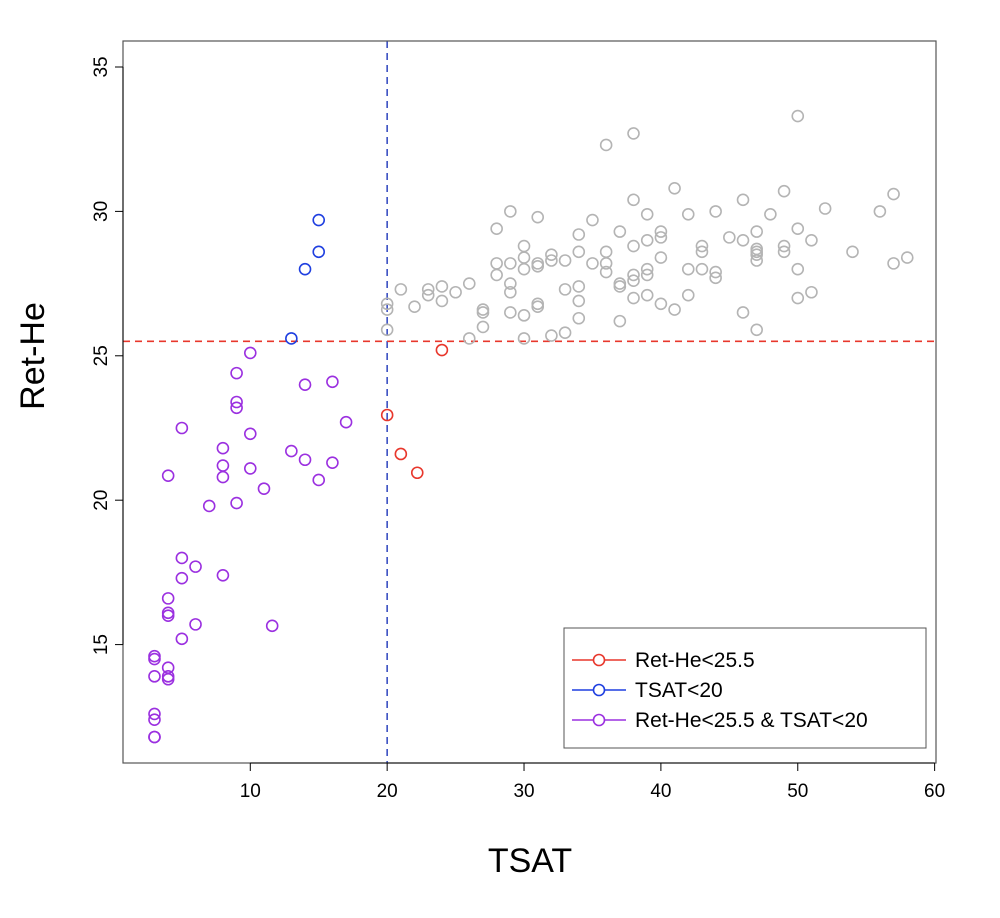 The height and width of the screenshot is (918, 1000). I want to click on x-tick-label: 10, so click(250, 791).